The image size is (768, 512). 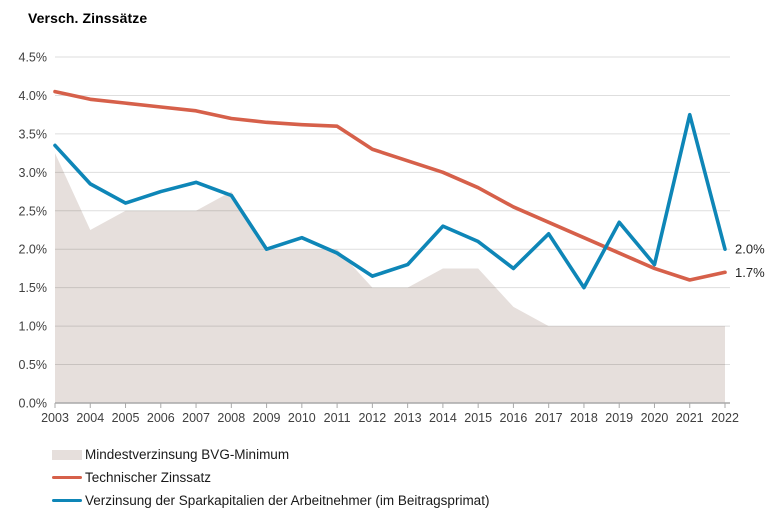 What do you see at coordinates (372, 418) in the screenshot?
I see `x-tick-label: 2012` at bounding box center [372, 418].